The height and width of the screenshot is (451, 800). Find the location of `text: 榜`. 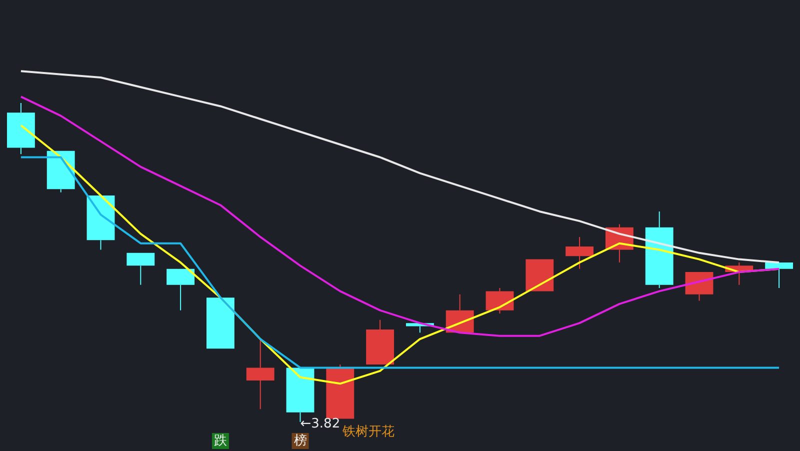

text: 榜 is located at coordinates (300, 440).